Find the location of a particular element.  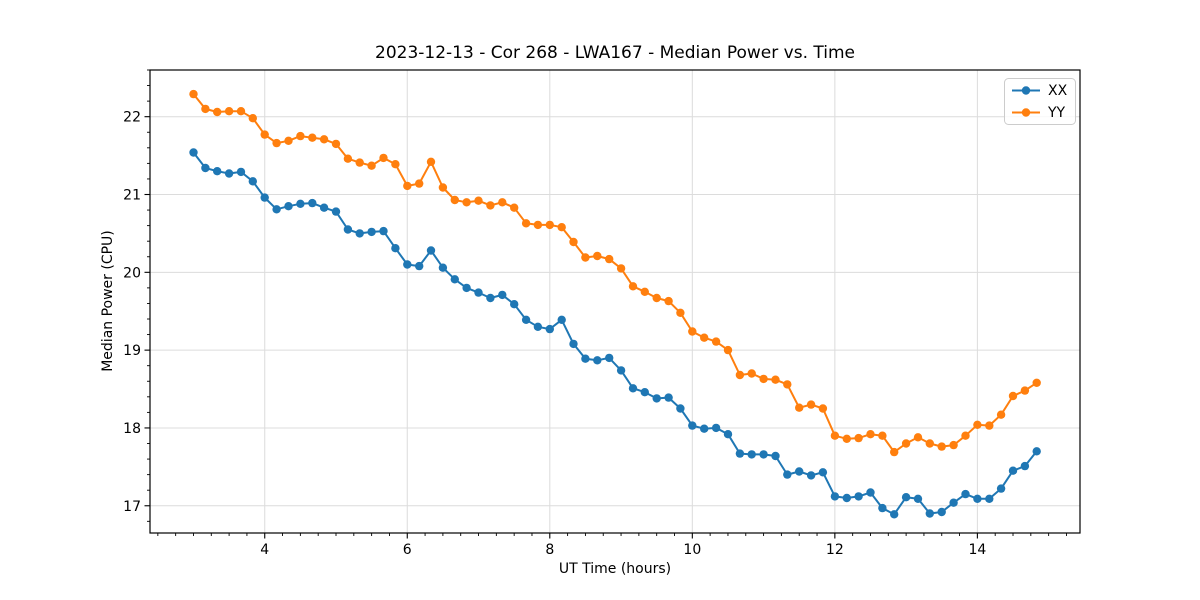

x-tick-label: 14 is located at coordinates (977, 550).